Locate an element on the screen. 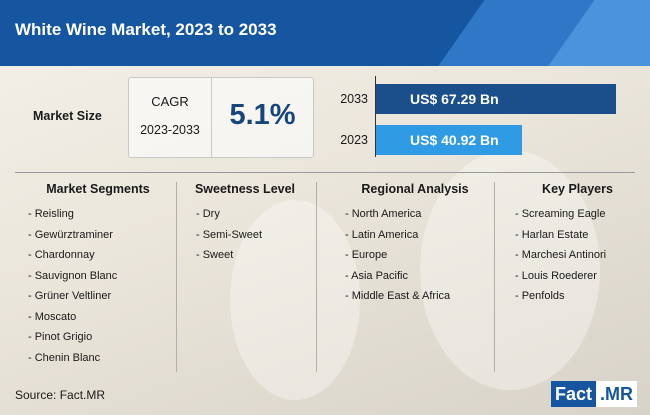 The image size is (650, 415). list-item: - Sweet is located at coordinates (215, 255).